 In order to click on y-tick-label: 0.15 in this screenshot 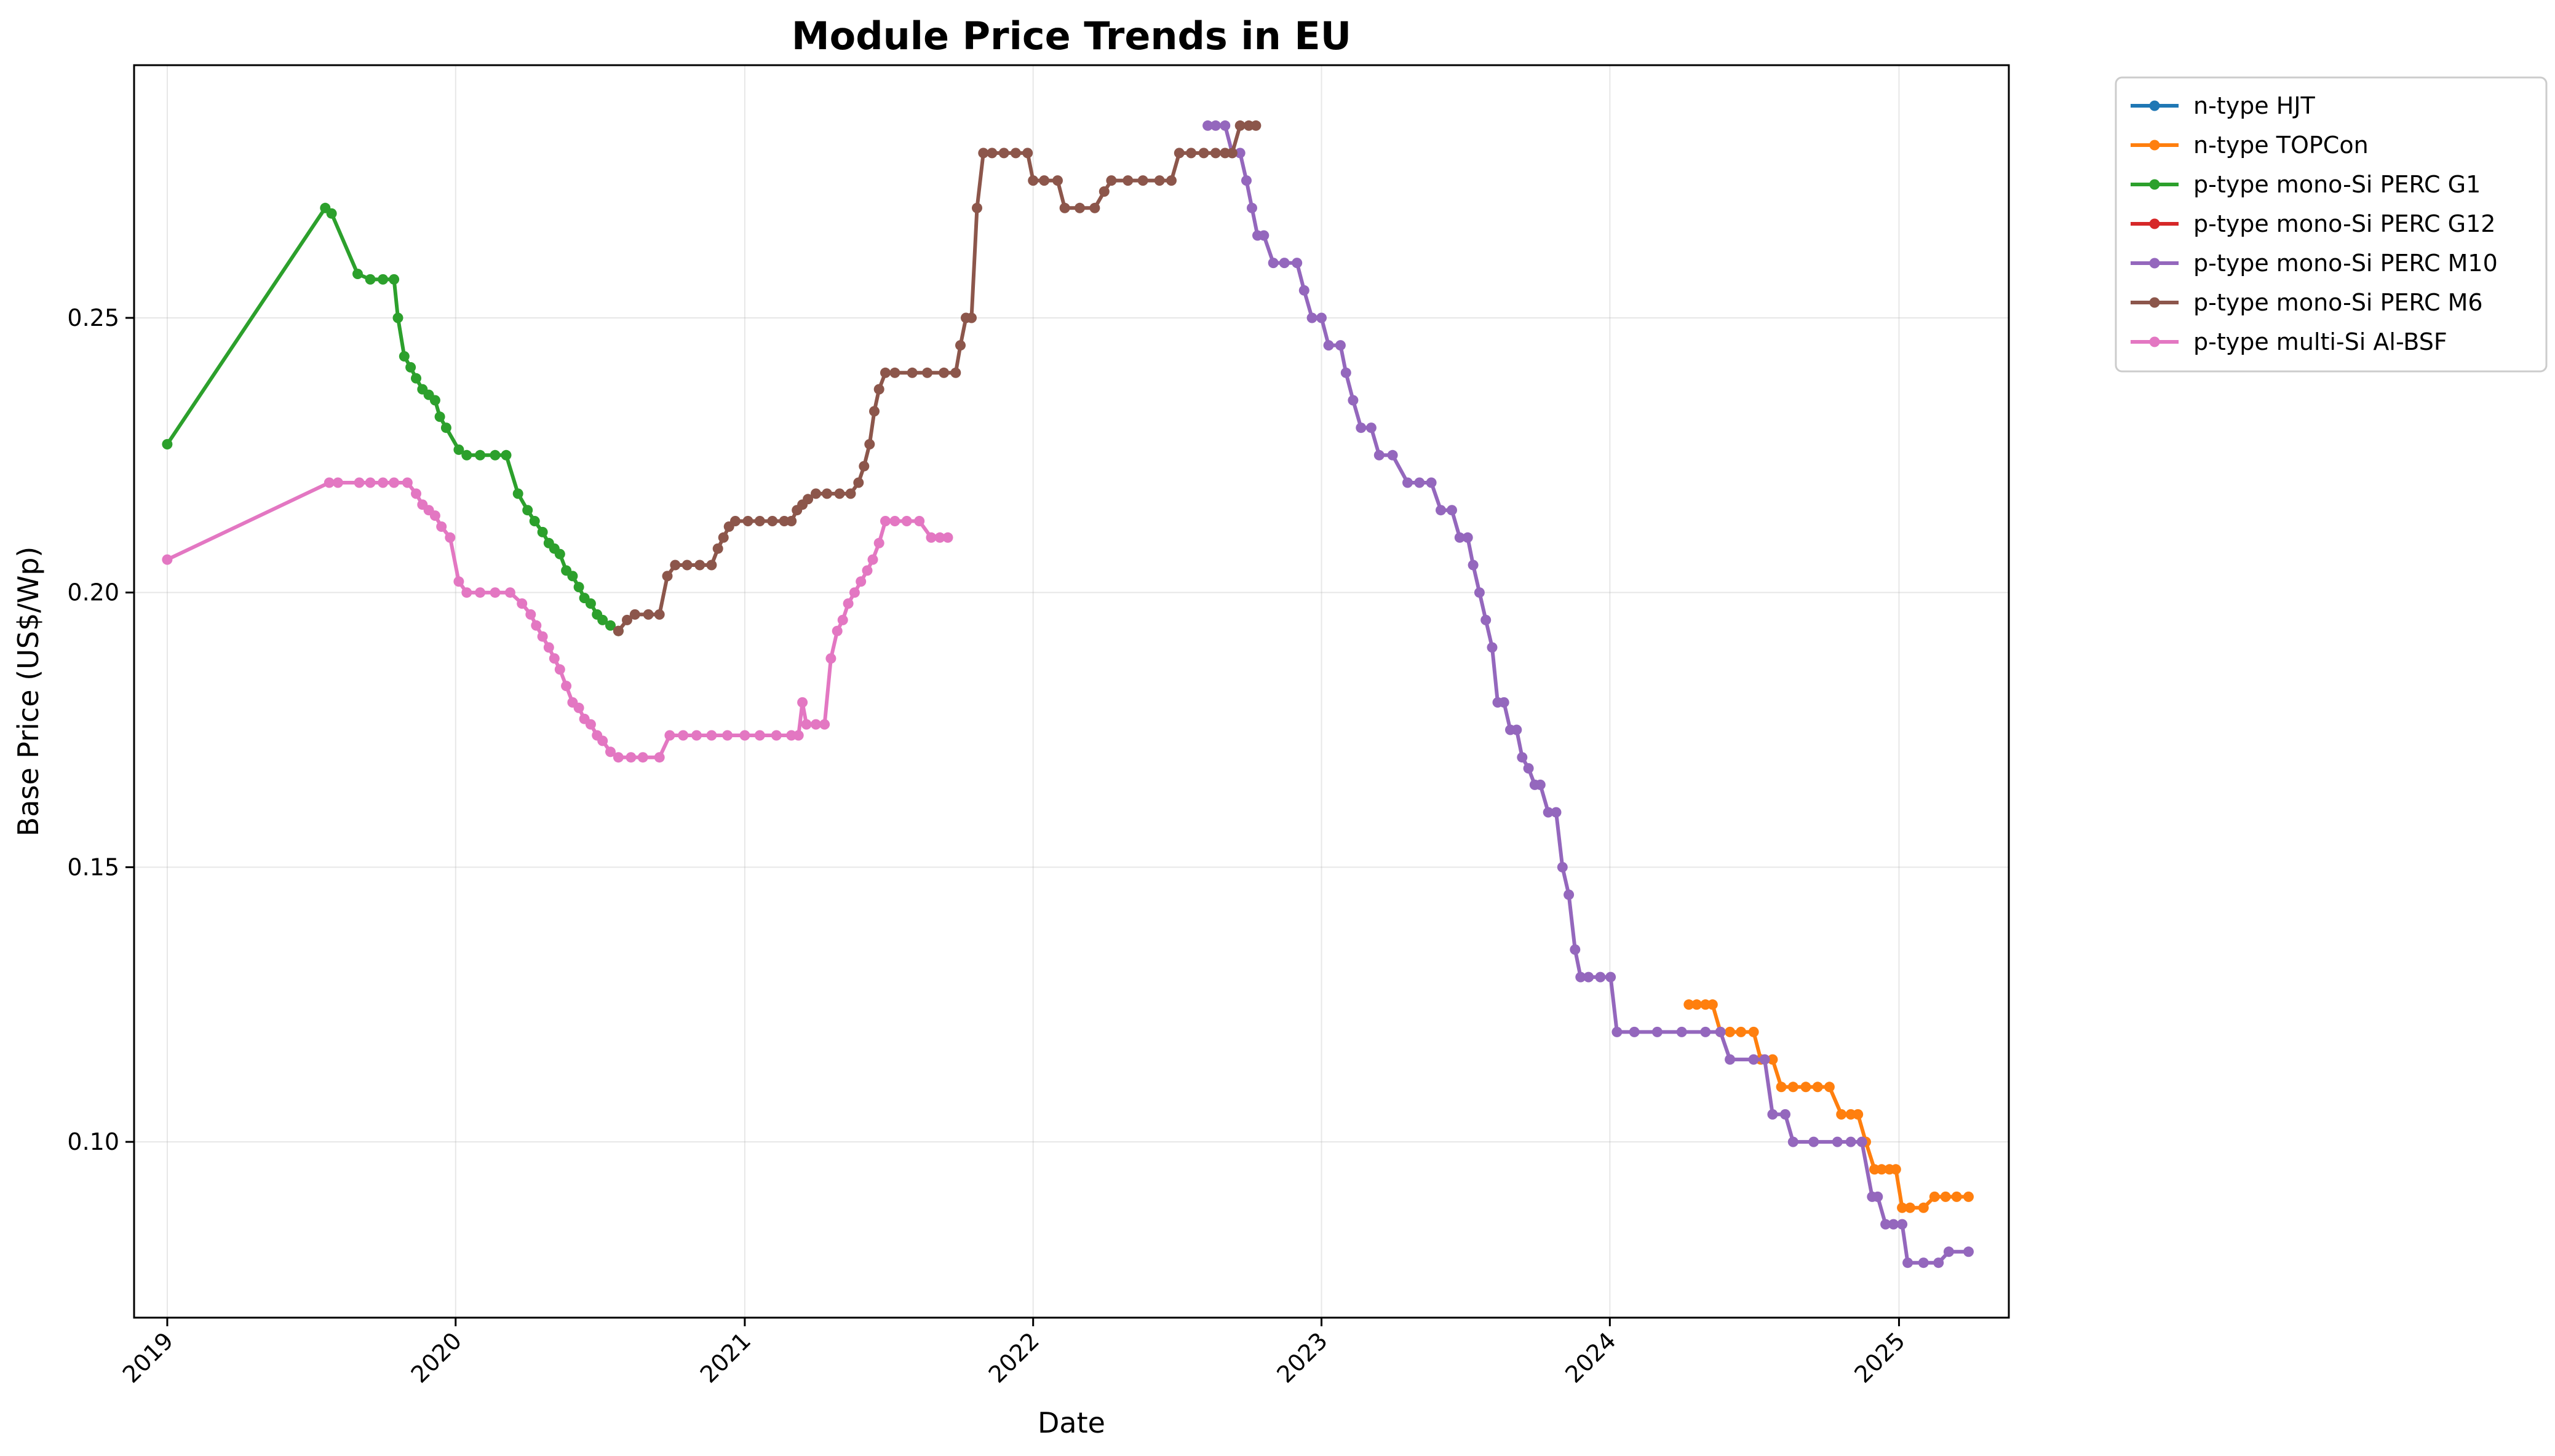, I will do `click(93, 866)`.